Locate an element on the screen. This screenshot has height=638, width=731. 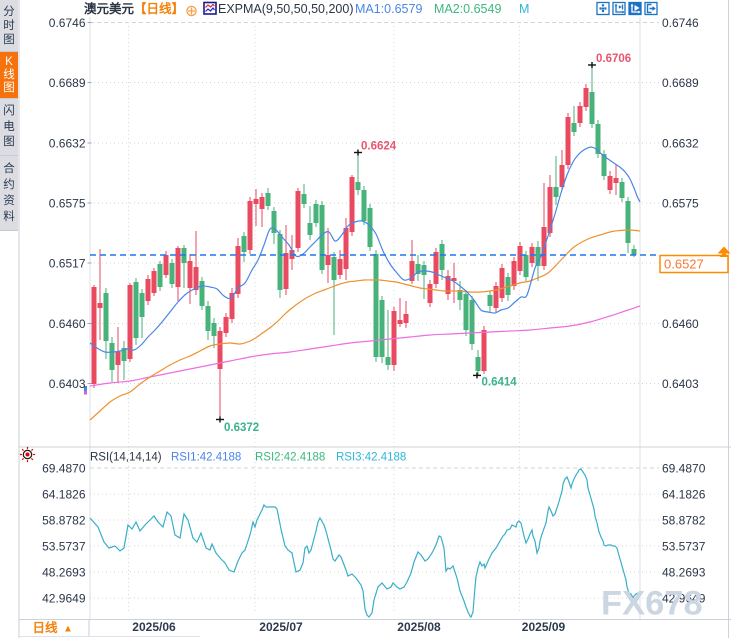
svg-text: 0.6372 is located at coordinates (241, 428).